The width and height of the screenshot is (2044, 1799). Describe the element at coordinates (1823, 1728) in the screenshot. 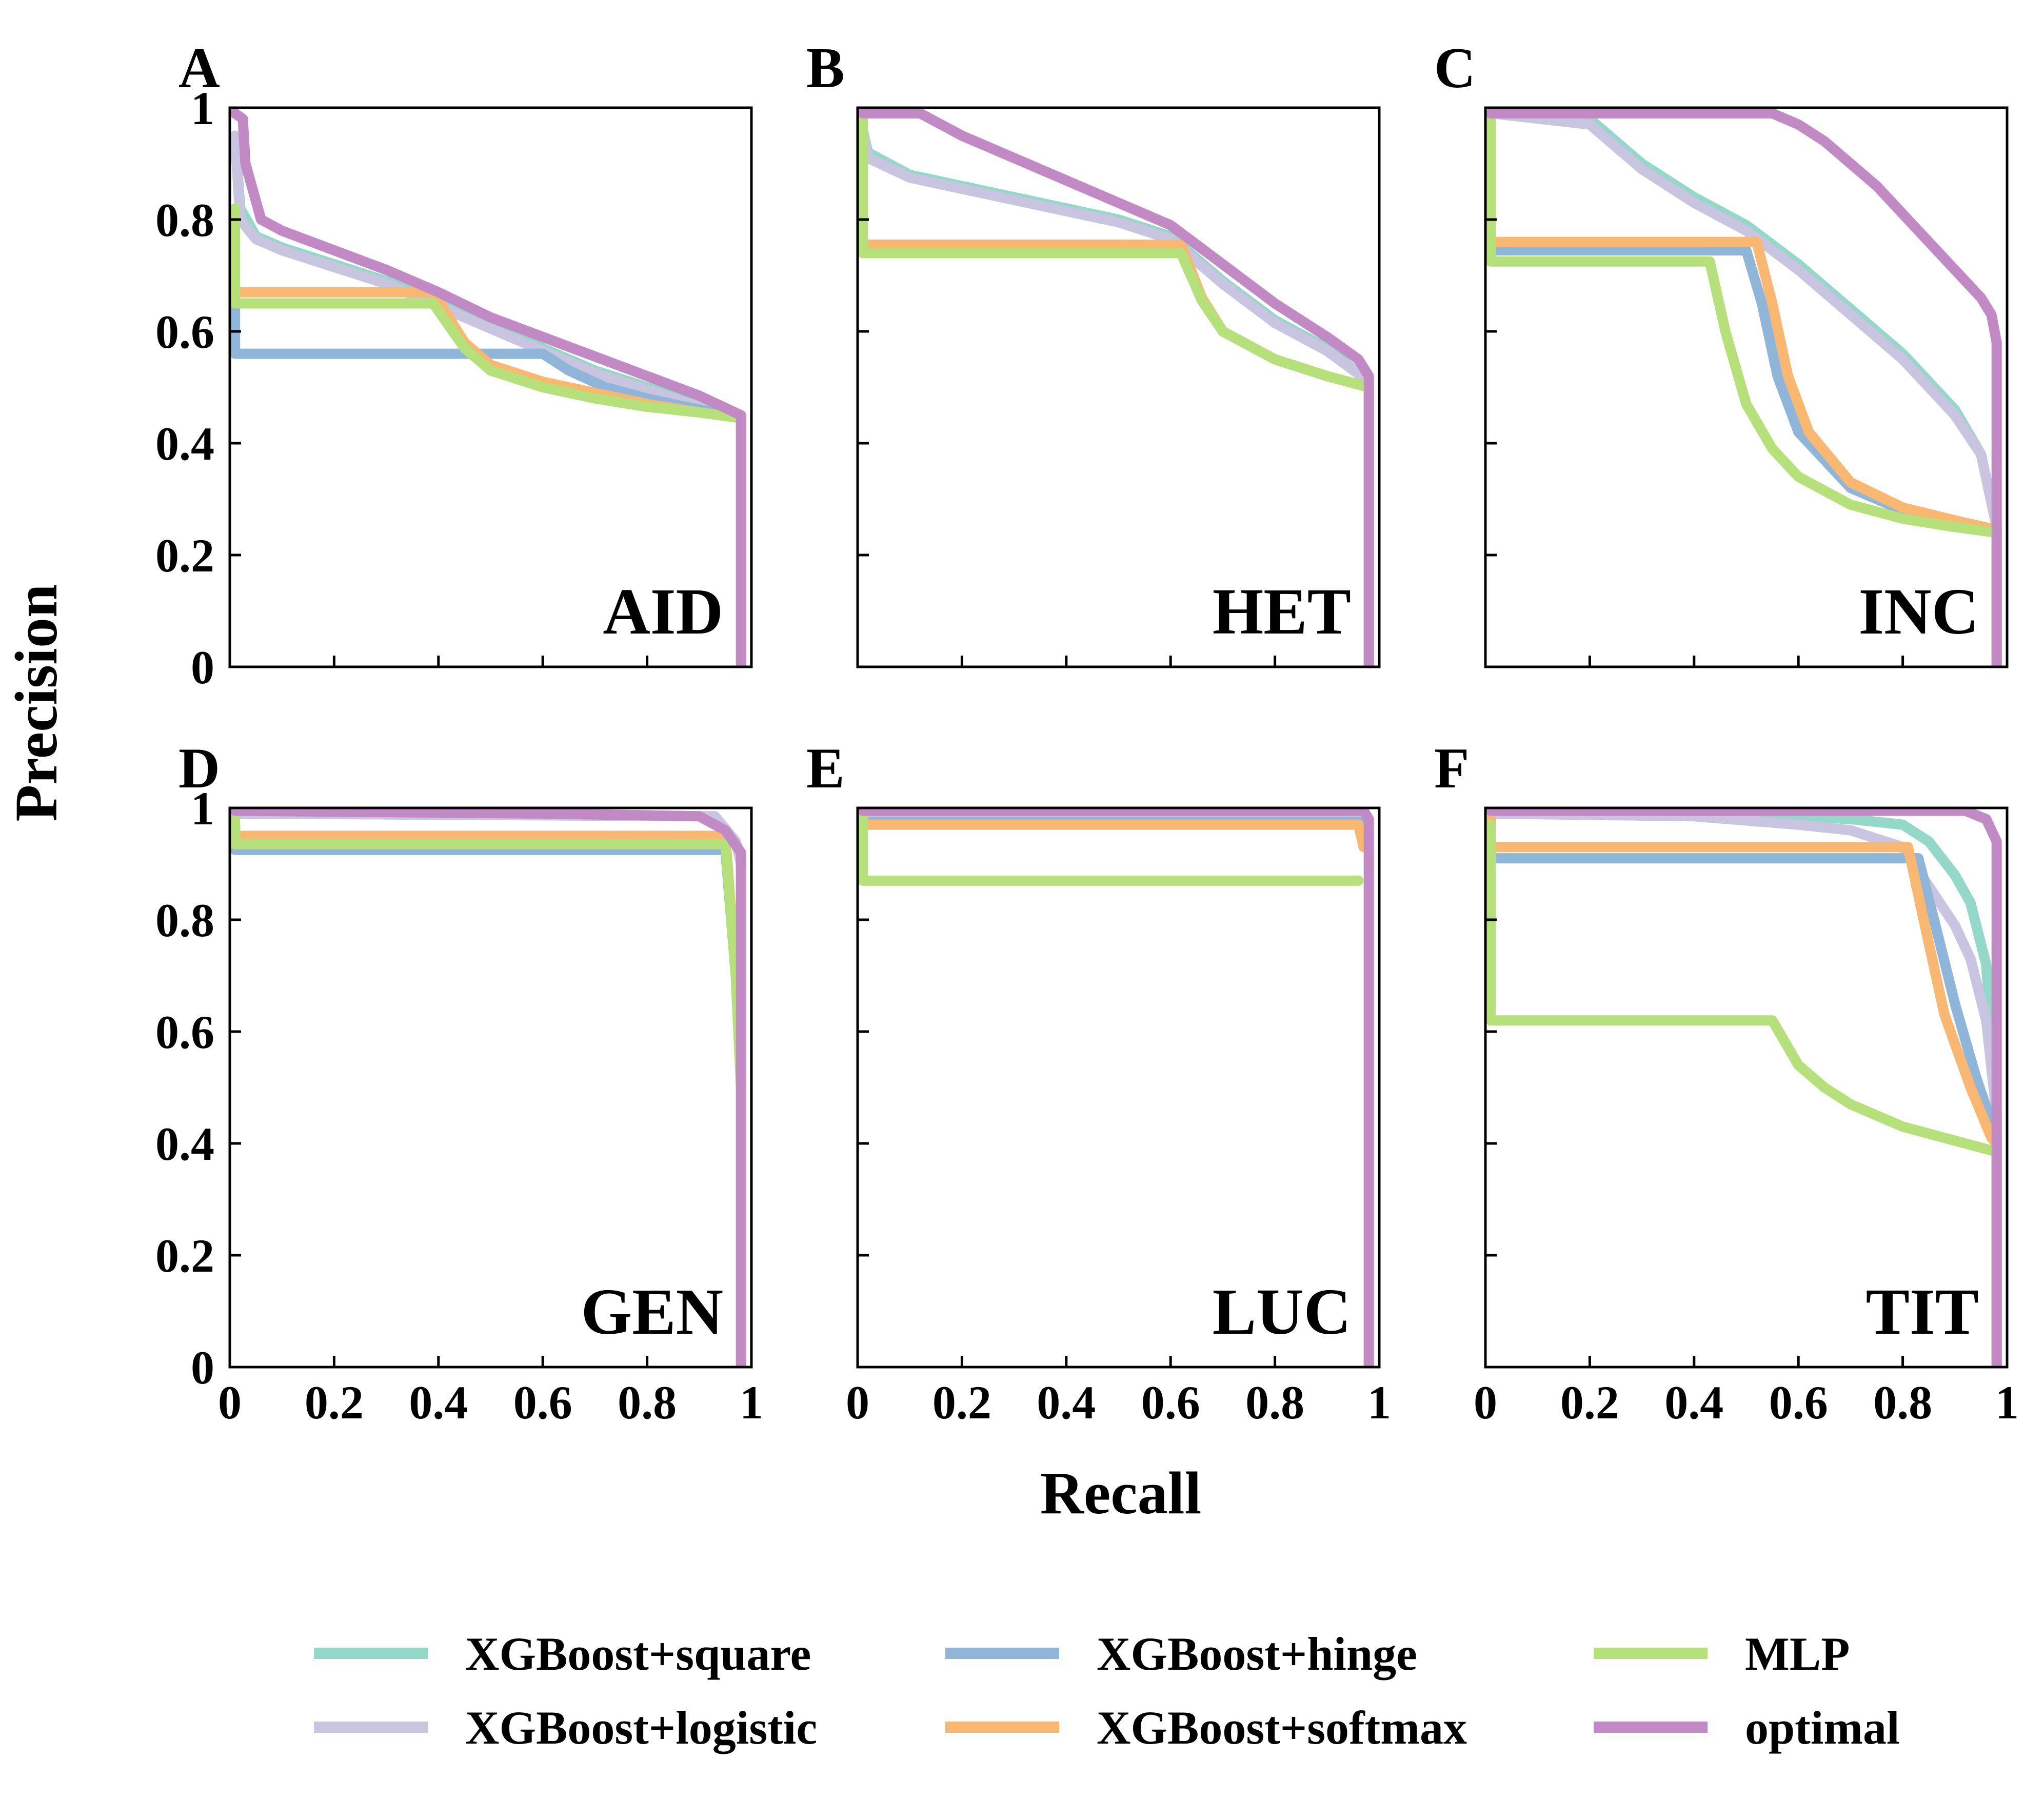

I see `legend-label: optimal` at that location.